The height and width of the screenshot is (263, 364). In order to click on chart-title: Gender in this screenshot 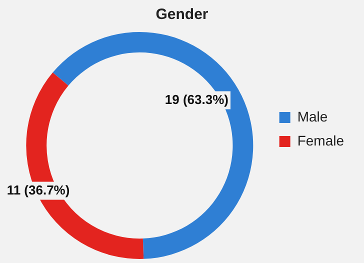, I will do `click(182, 15)`.